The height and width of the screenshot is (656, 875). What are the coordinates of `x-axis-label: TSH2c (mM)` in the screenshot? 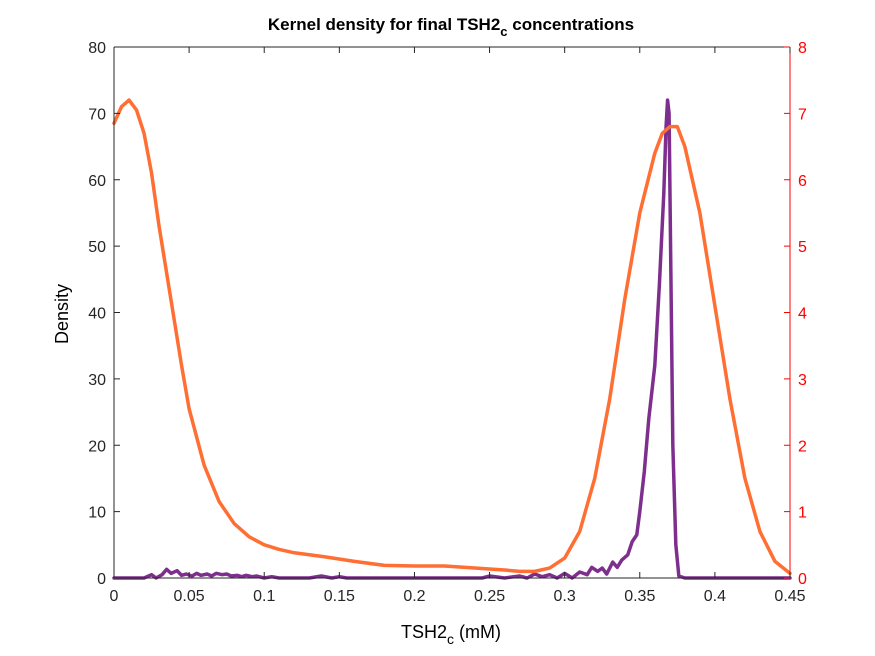 It's located at (451, 634).